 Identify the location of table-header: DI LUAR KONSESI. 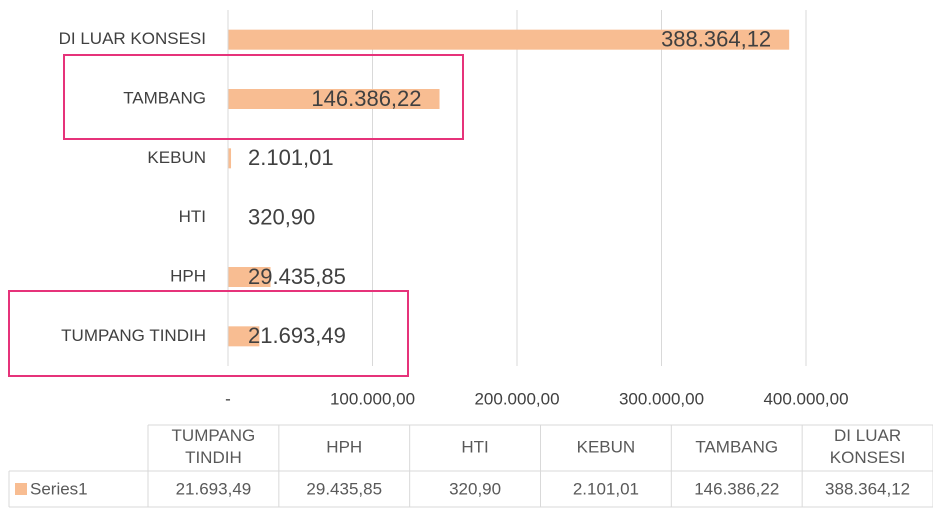
(868, 446).